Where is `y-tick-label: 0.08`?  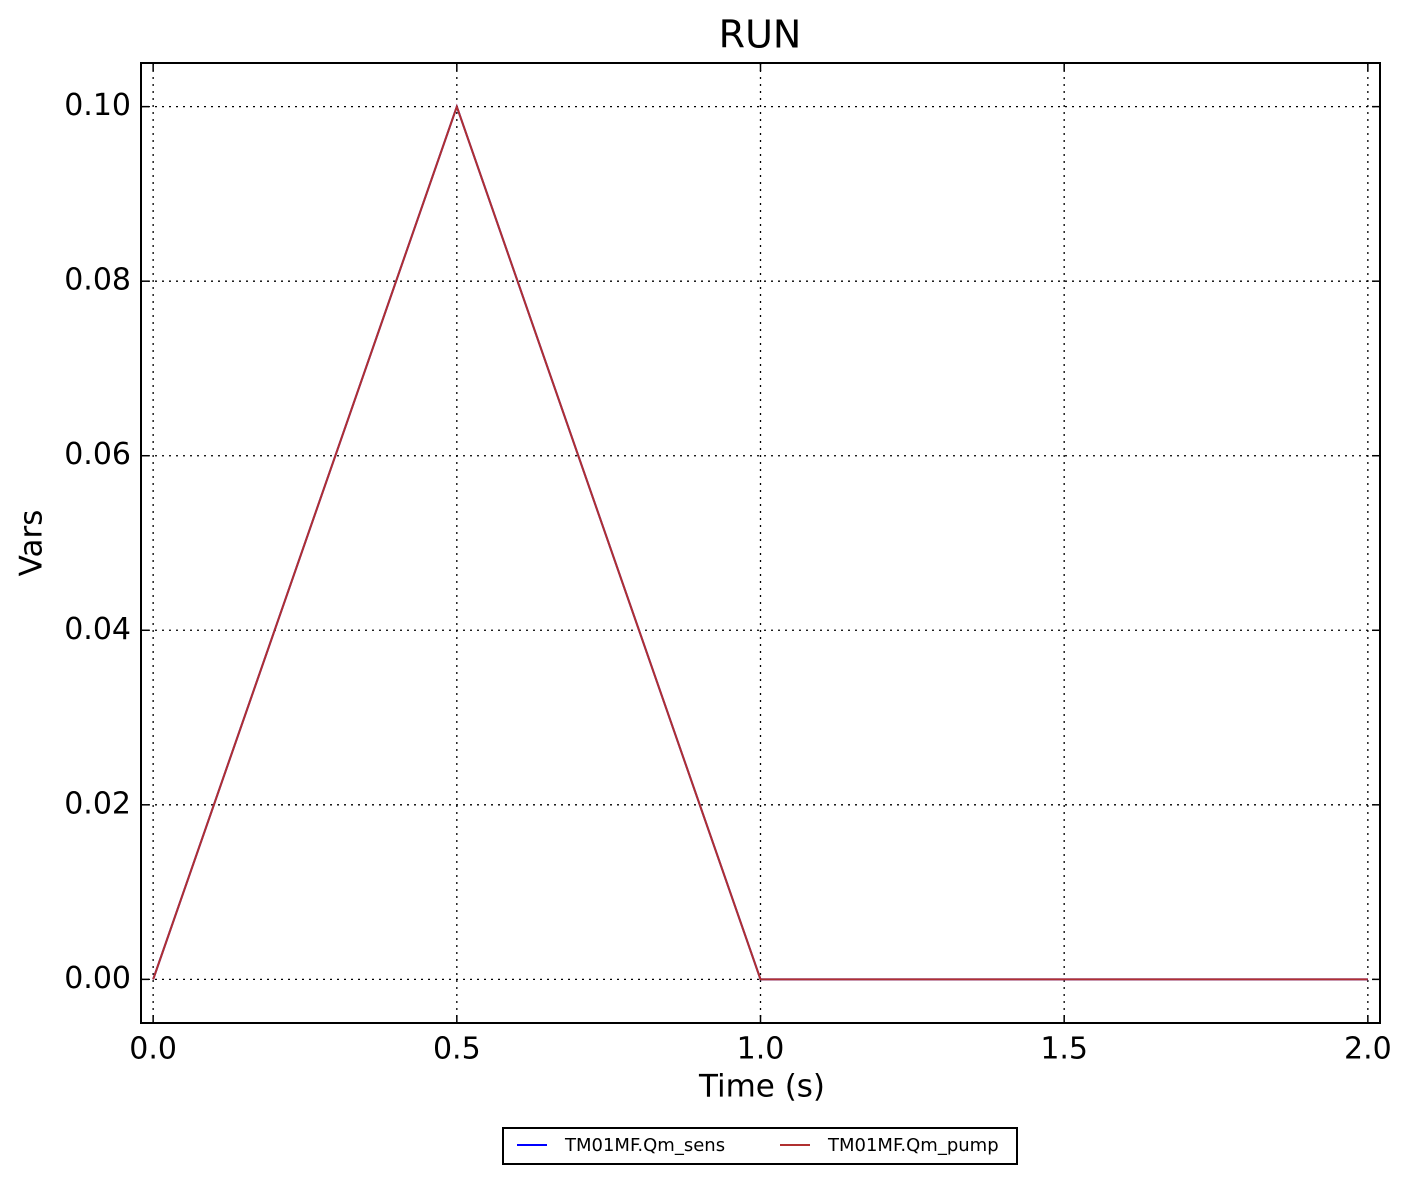
y-tick-label: 0.08 is located at coordinates (97, 280).